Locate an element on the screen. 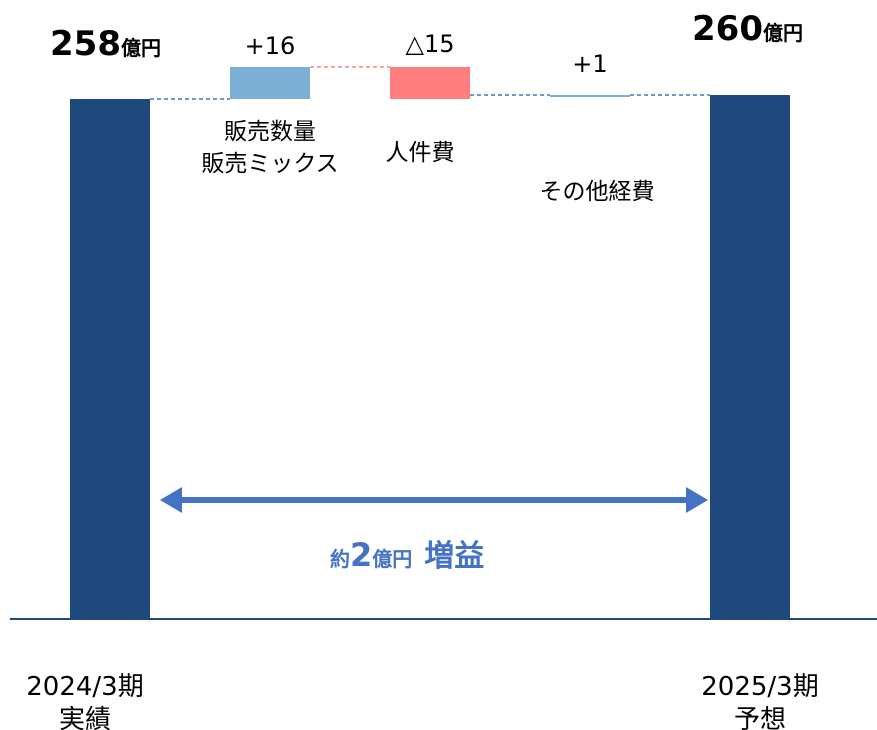 This screenshot has width=877, height=730. step-value-other: +1 is located at coordinates (589, 64).